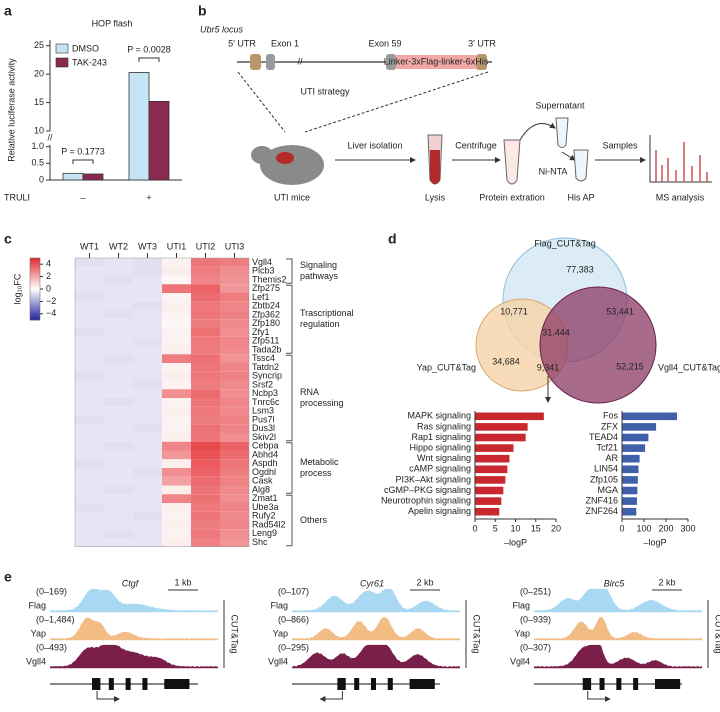 Image resolution: width=720 pixels, height=712 pixels. What do you see at coordinates (265, 498) in the screenshot?
I see `row-label: Zmat1` at bounding box center [265, 498].